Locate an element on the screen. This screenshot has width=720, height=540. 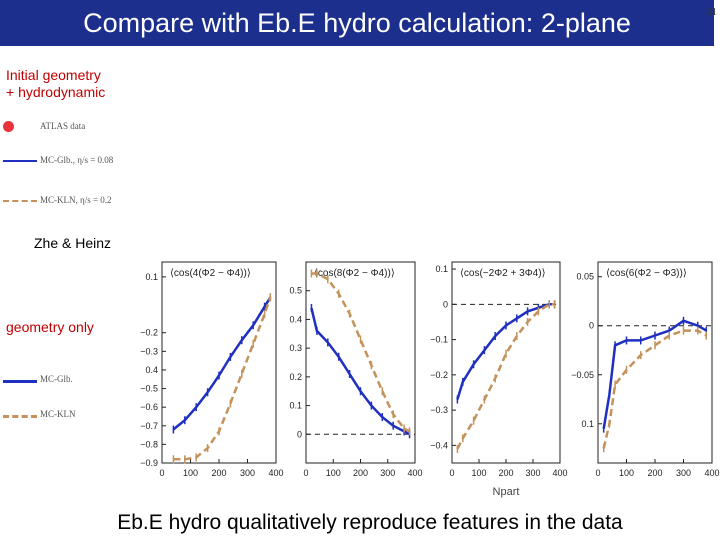
x-tick-label-4-2: 200 is located at coordinates (654, 473).